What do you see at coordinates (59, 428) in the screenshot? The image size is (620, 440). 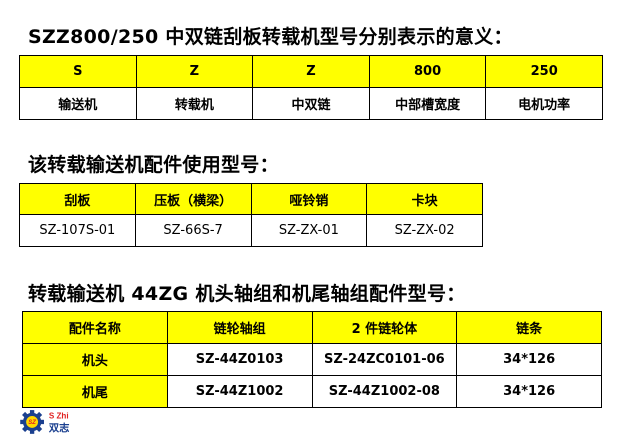 I see `logo-cn: 双志` at bounding box center [59, 428].